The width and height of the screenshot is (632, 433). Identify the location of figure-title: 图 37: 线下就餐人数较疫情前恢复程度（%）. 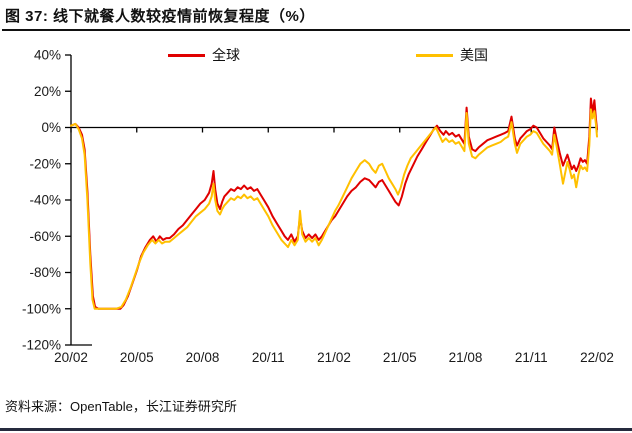
(160, 16).